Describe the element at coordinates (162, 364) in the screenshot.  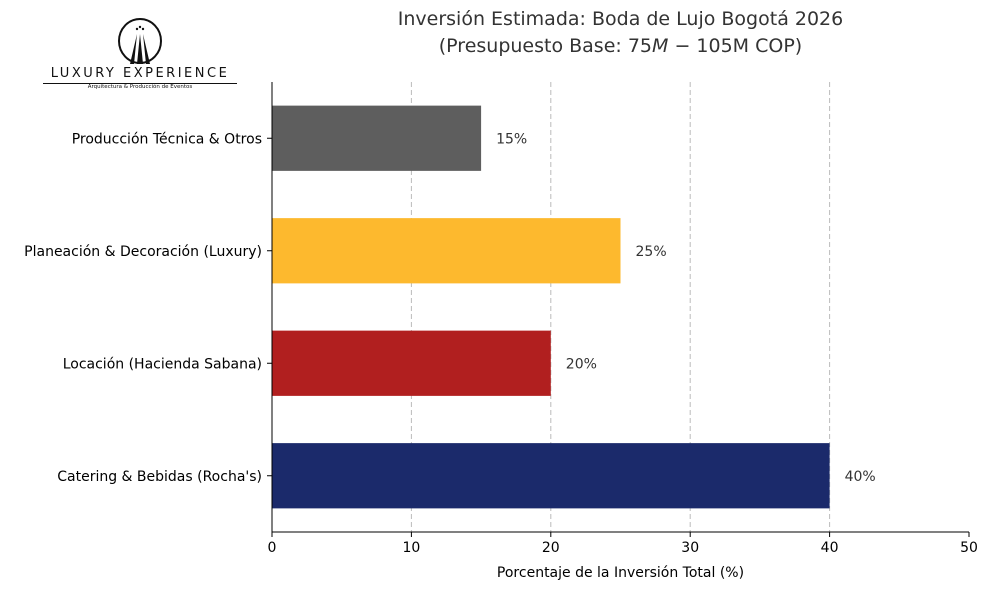
I see `y-tick-label: Locación (Hacienda Sabana)` at that location.